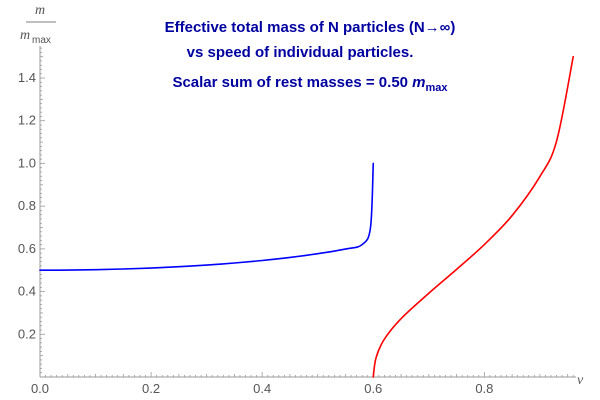  I want to click on y-tick-label: 0.4, so click(27, 291).